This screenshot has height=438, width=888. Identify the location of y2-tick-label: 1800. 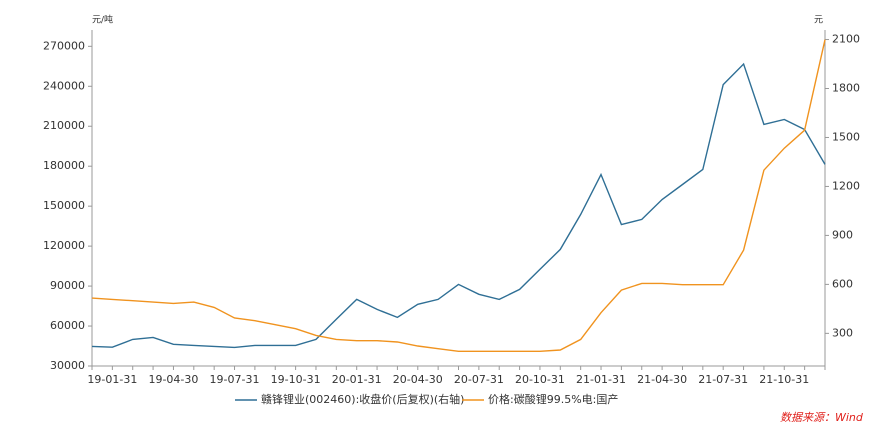
(846, 88).